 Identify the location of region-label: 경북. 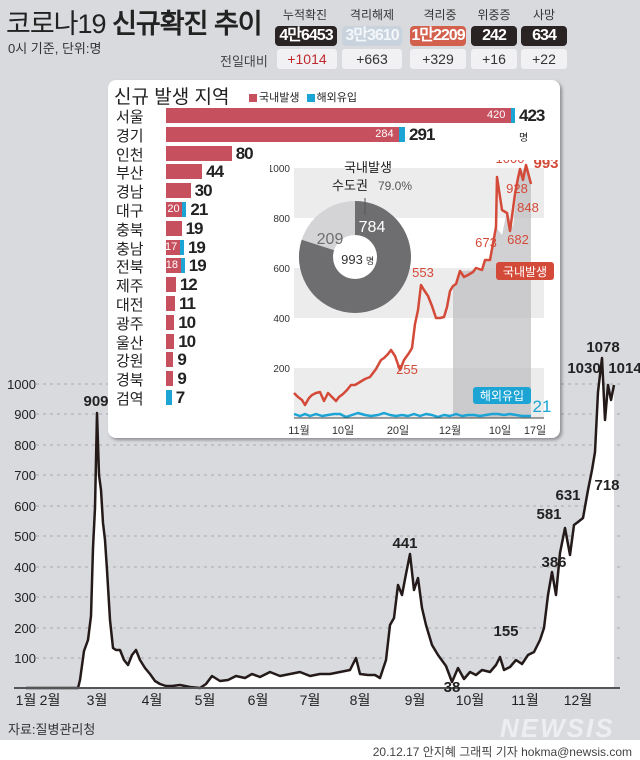
(130, 381).